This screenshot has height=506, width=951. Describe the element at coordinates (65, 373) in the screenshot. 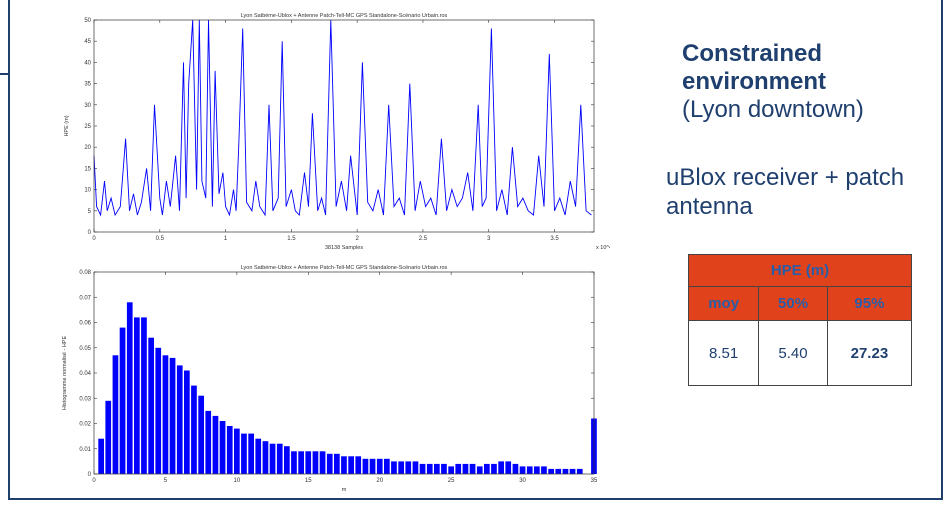

I see `histogram-y-axis-label: Histogramme normalisé - HPE` at that location.